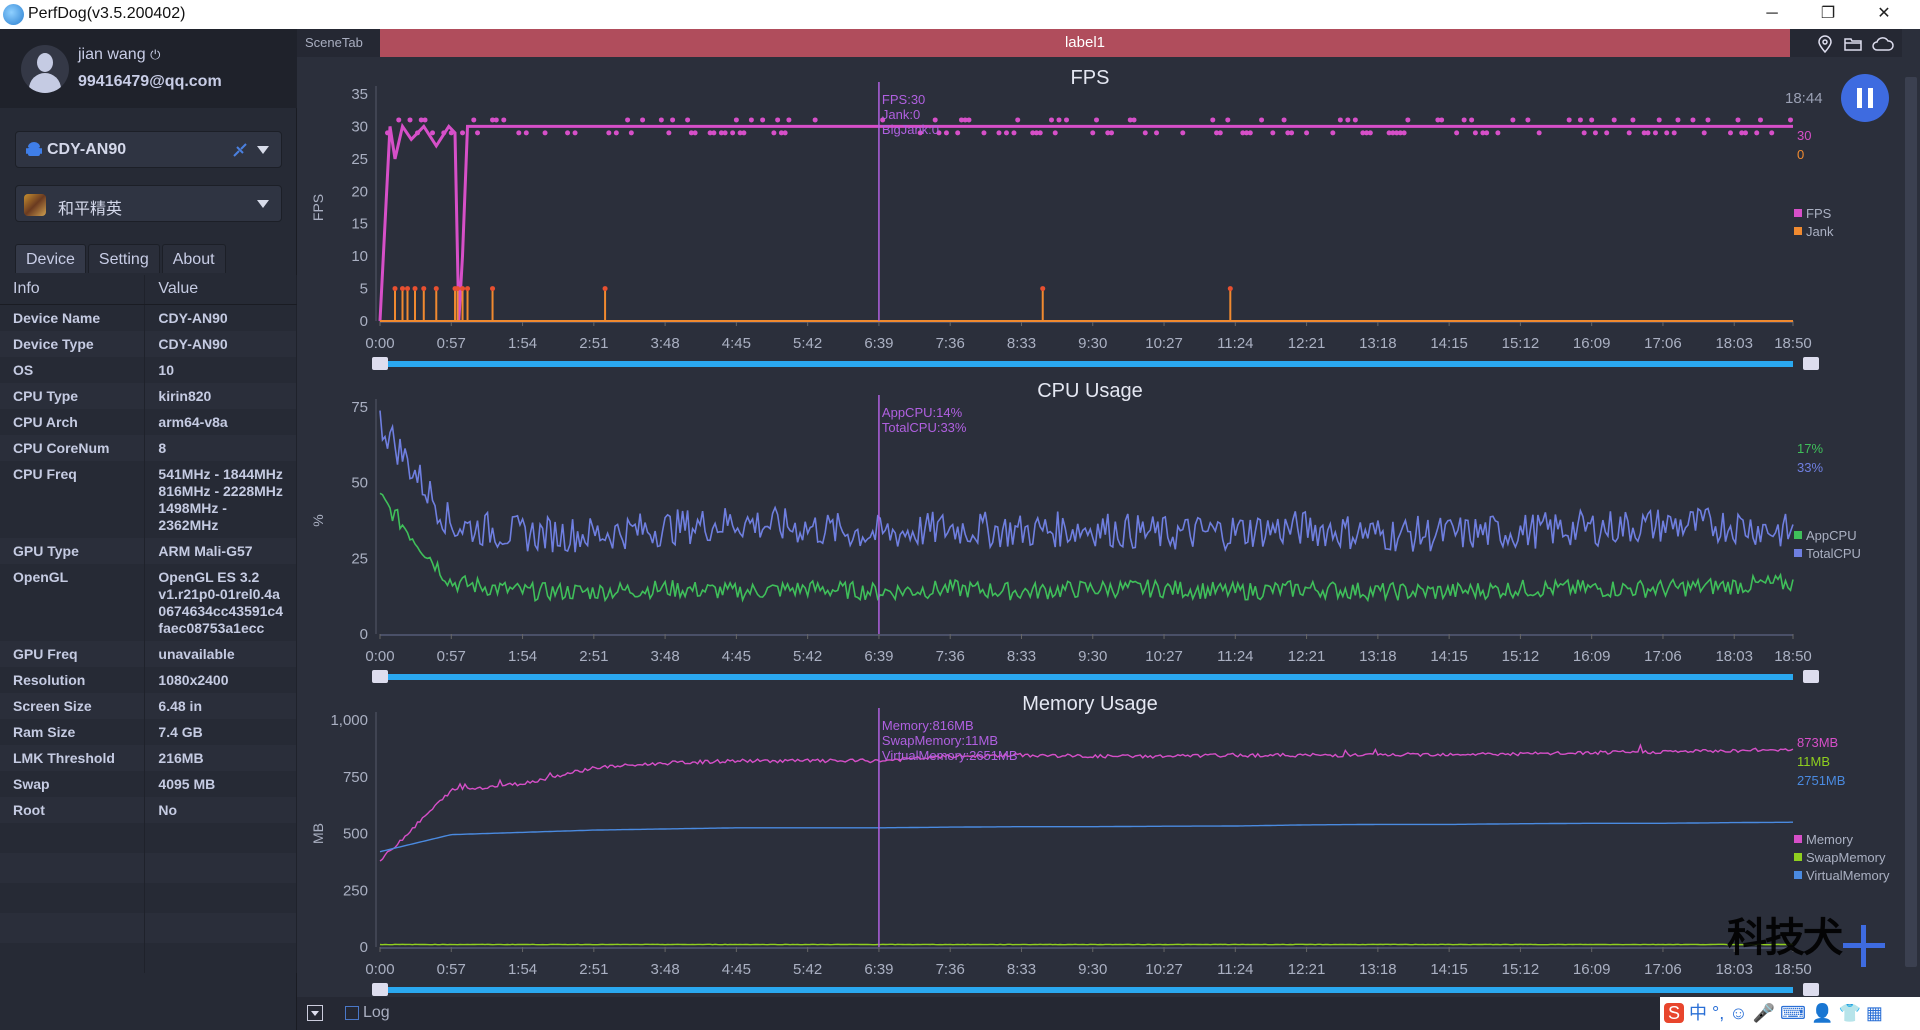  Describe the element at coordinates (1822, 1013) in the screenshot. I see `tray-icon: 👤` at that location.